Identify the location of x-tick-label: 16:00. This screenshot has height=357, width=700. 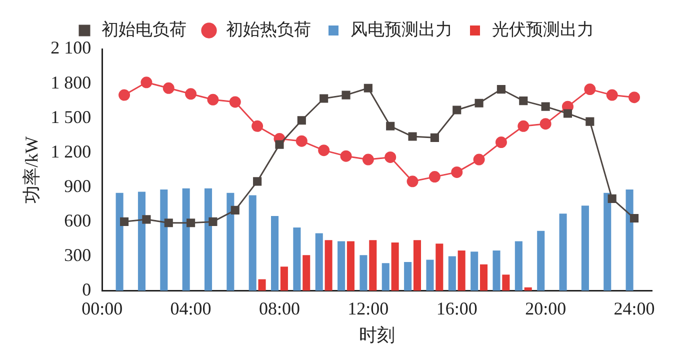
(457, 308).